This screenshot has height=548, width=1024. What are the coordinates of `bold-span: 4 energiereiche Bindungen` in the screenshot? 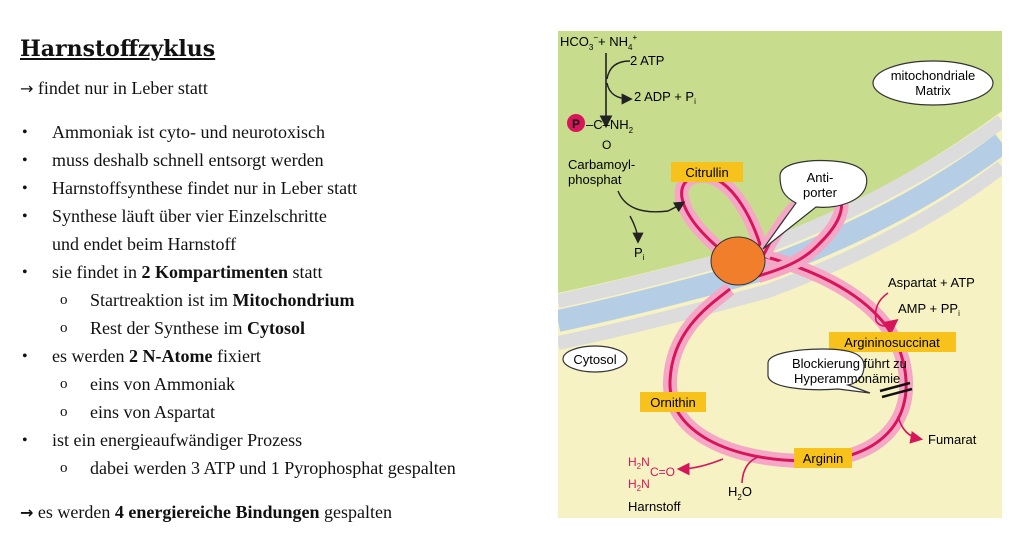 It's located at (217, 512).